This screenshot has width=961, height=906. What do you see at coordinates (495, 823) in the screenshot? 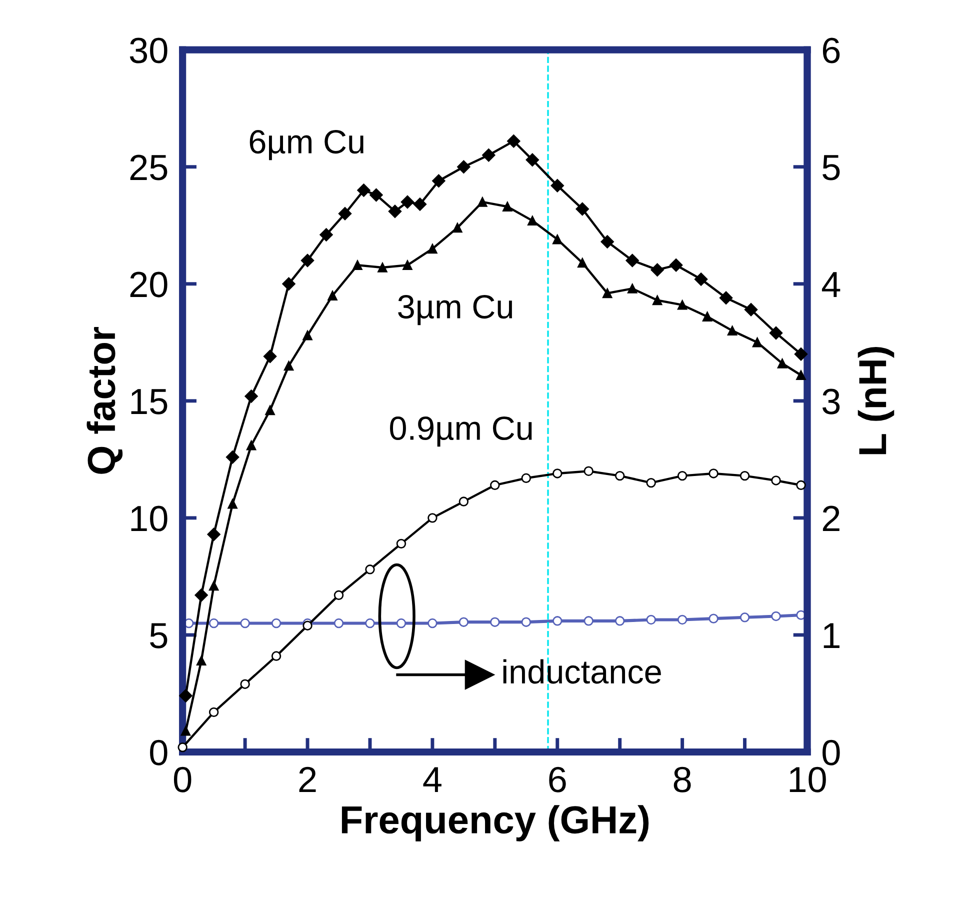
I see `x-axis-title: Frequency (GHz)` at bounding box center [495, 823].